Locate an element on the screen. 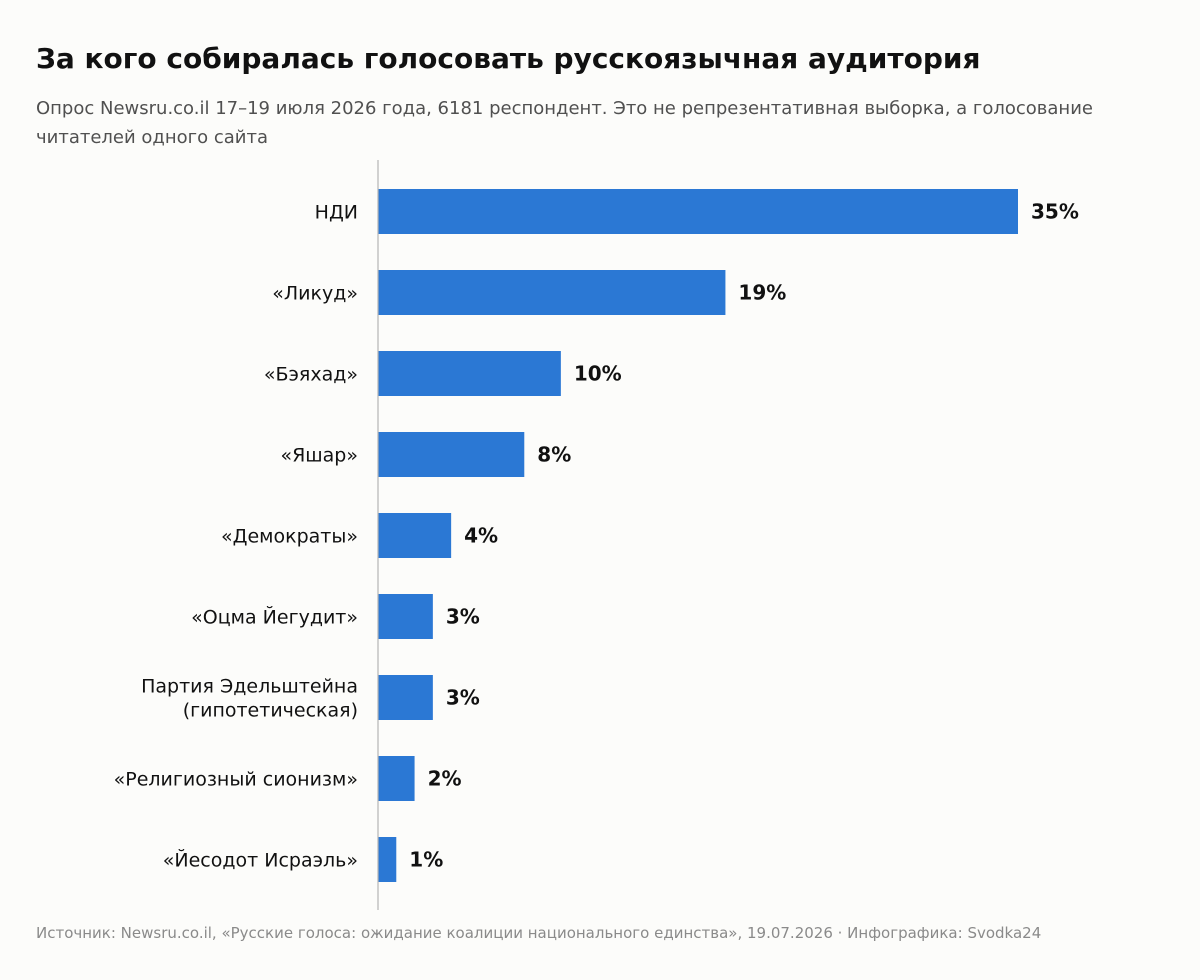 This screenshot has width=1200, height=980. category-label: «Бэяхад» is located at coordinates (311, 375).